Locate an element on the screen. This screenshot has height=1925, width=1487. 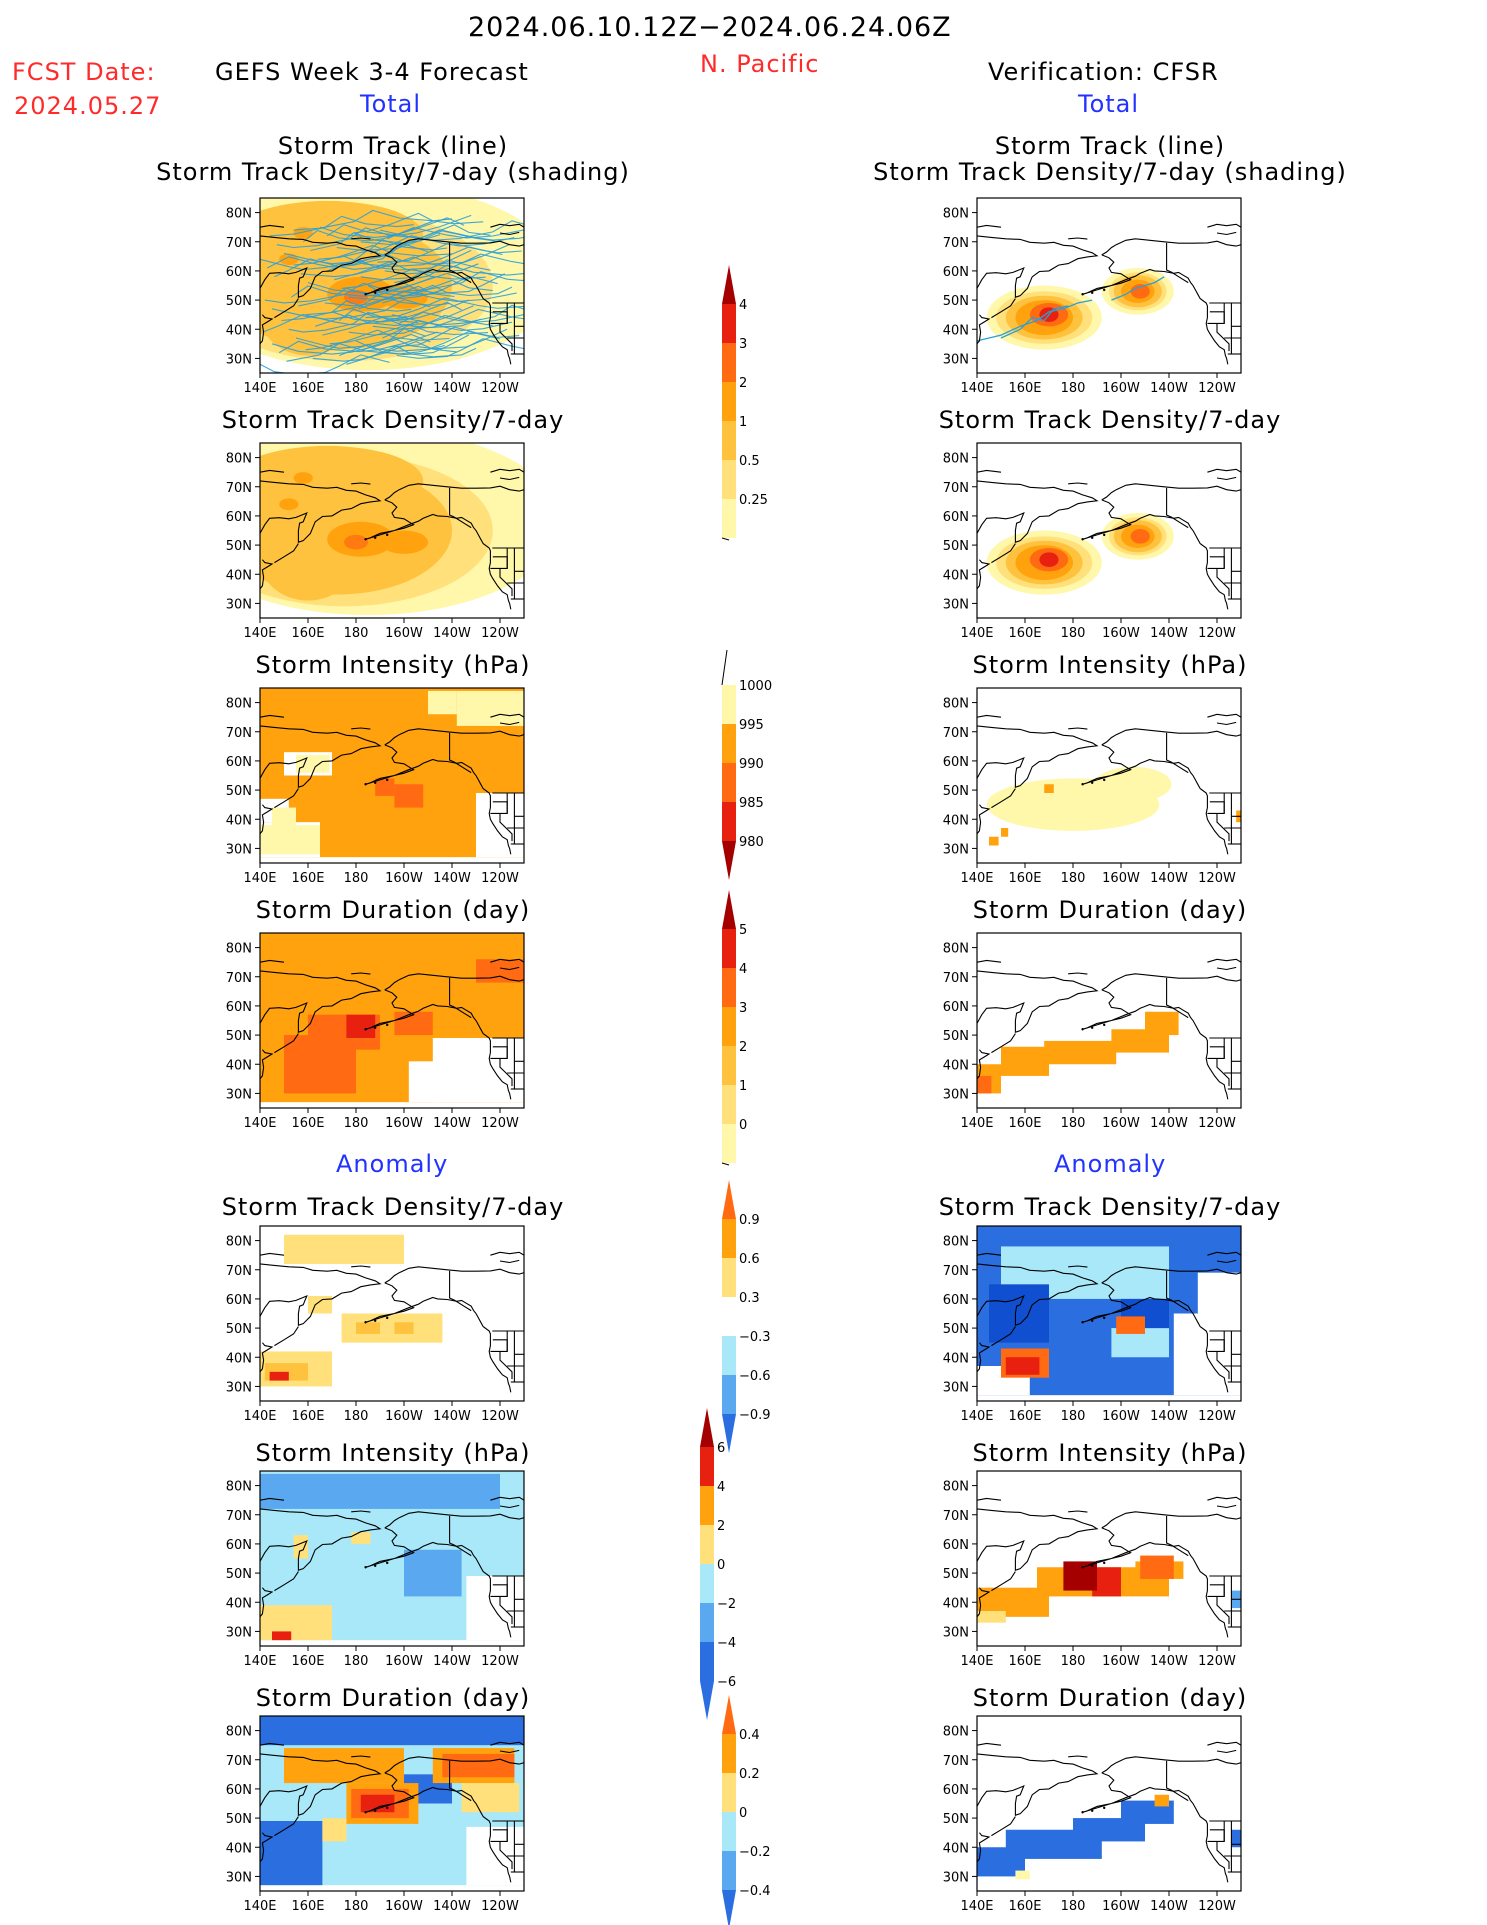
total-label-right: Total is located at coordinates (1109, 104).